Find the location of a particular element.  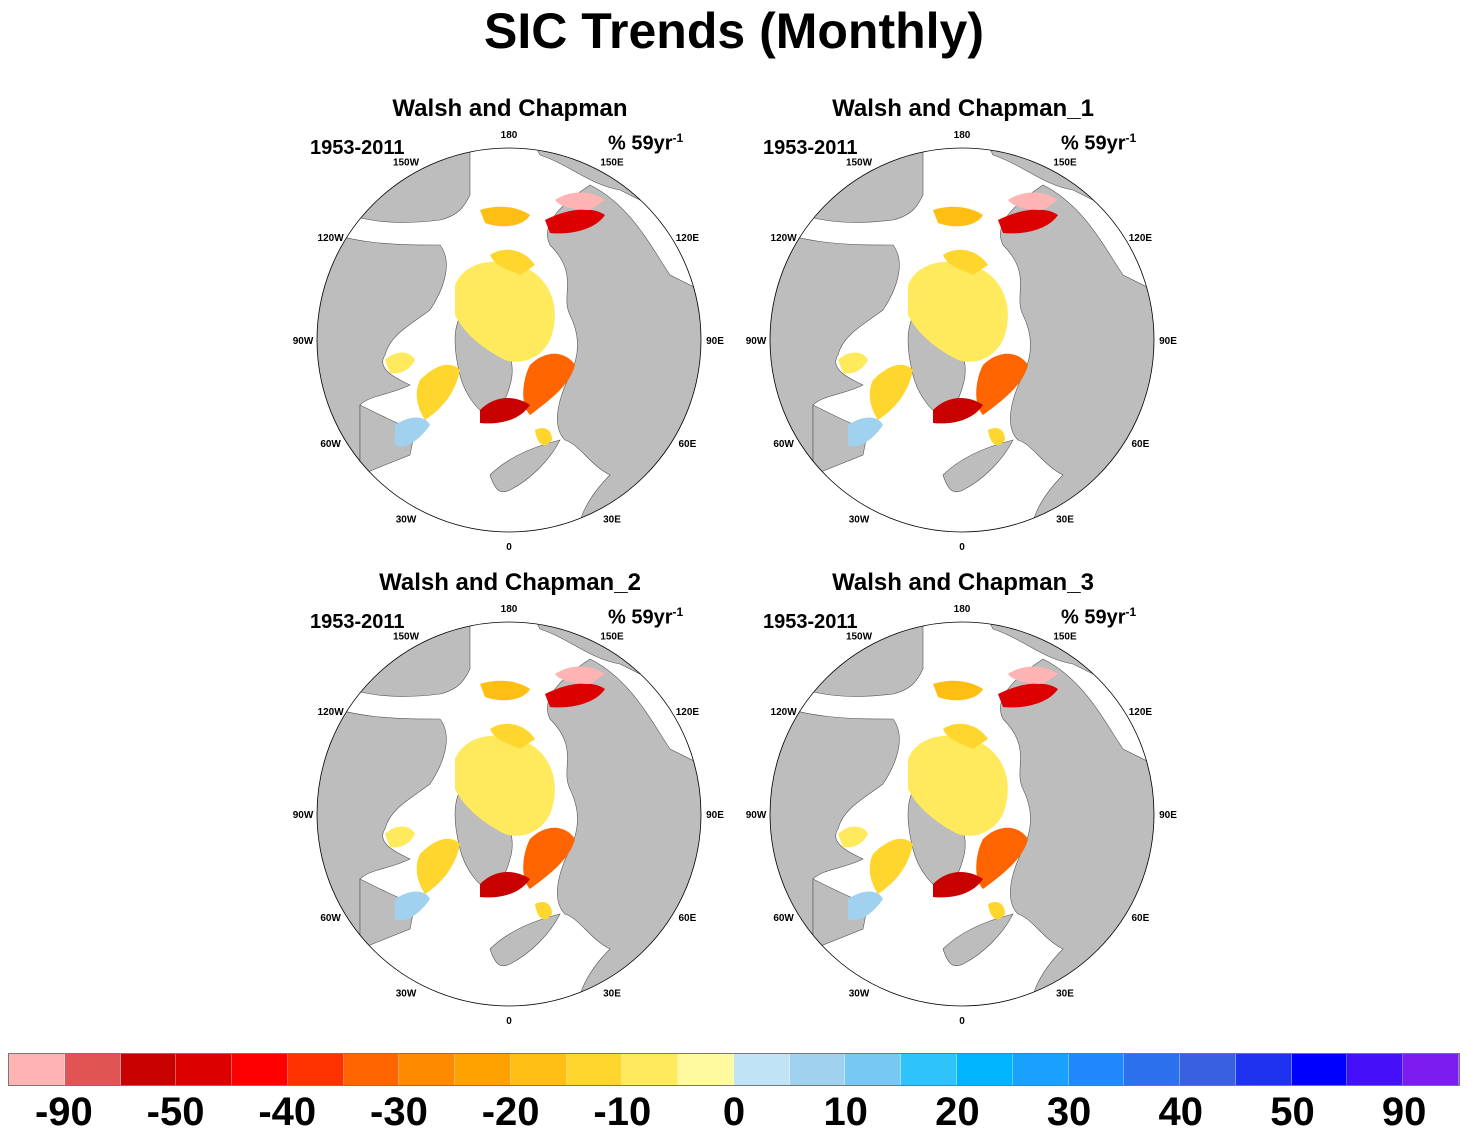

colorbar-tick-label: 30 is located at coordinates (1069, 1112).